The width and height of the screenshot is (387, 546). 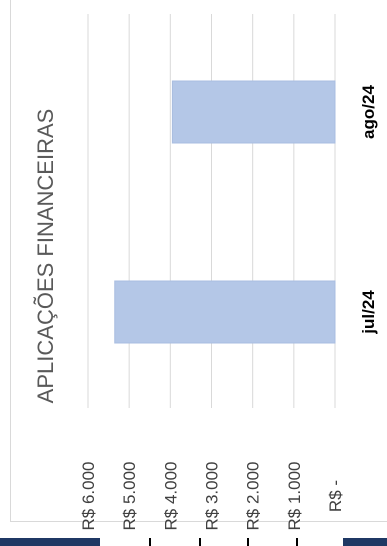 I want to click on category-label: ago/24, so click(x=368, y=112).